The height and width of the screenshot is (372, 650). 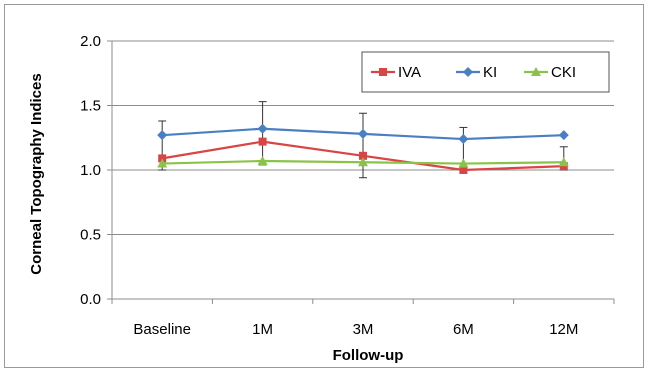 I want to click on y-tick-label: 2.0, so click(x=90, y=41).